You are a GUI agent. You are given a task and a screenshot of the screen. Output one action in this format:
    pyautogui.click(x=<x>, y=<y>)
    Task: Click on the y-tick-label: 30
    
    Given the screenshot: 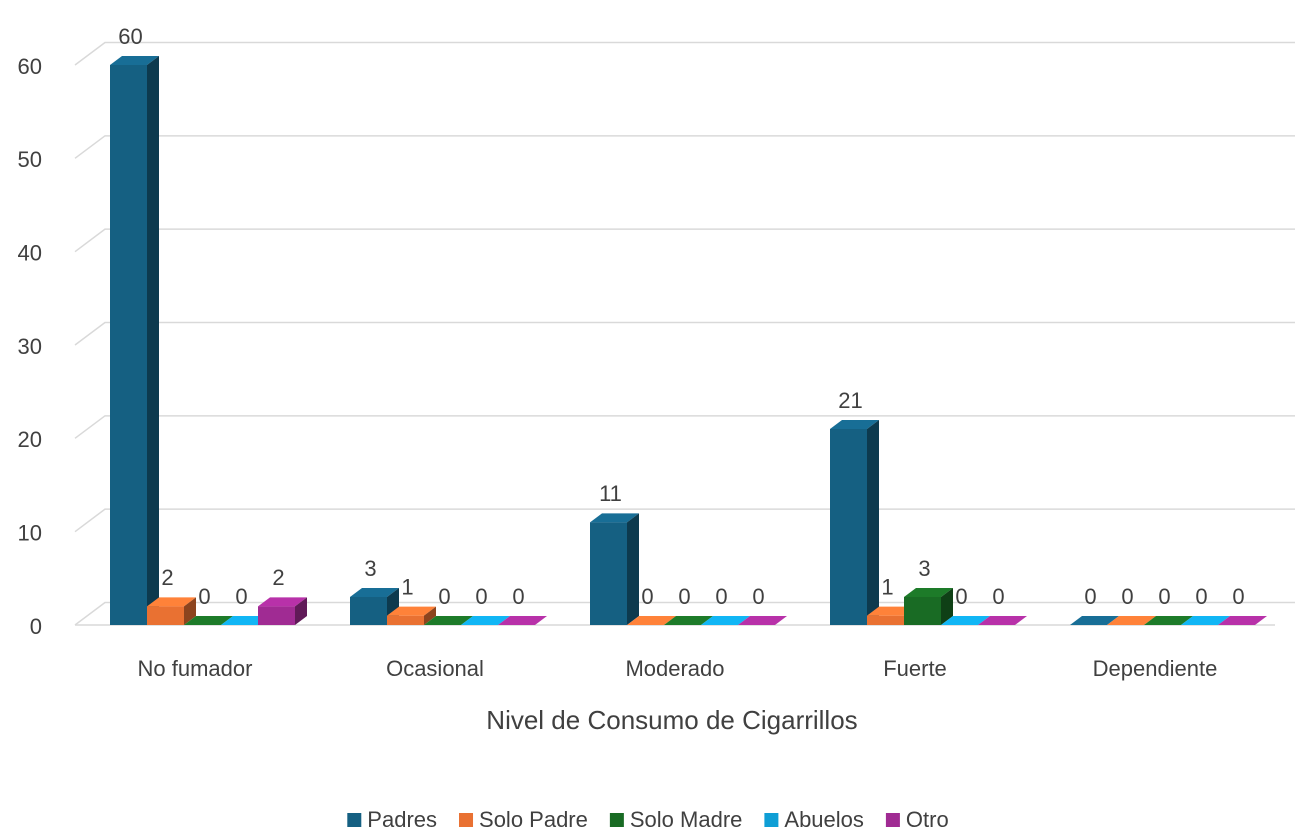 What is the action you would take?
    pyautogui.click(x=30, y=346)
    